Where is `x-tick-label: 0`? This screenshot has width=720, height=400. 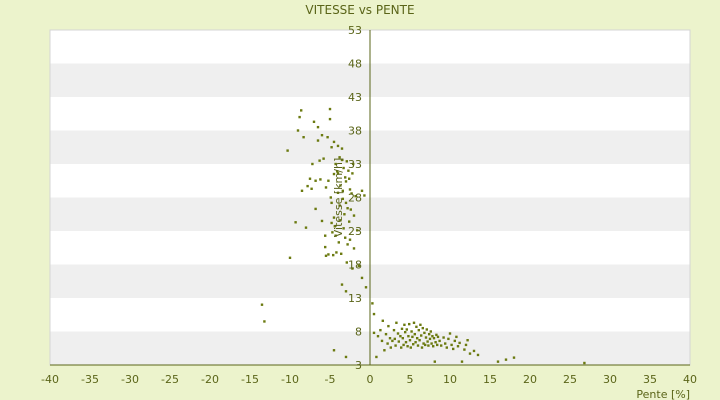 x-tick-label: 0 is located at coordinates (370, 379).